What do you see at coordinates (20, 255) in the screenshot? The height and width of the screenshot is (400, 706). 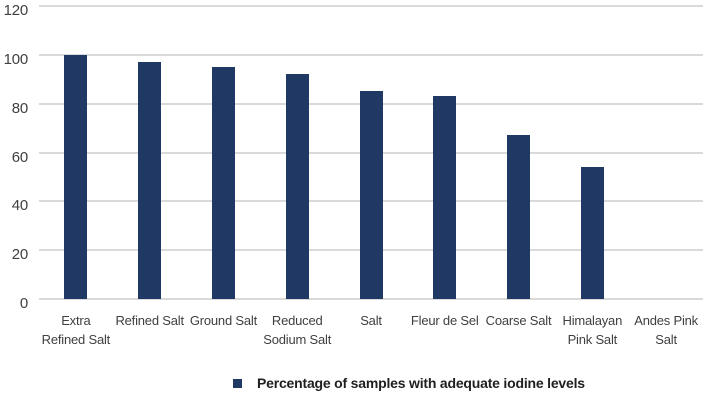 I see `y-axis-tick-label: 20` at bounding box center [20, 255].